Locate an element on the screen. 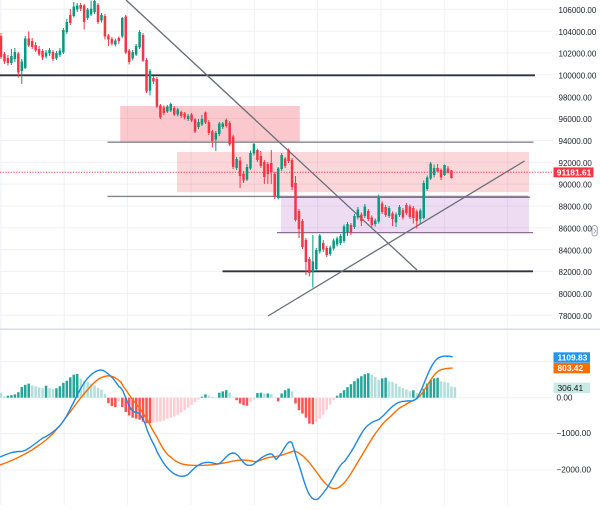  svg-text: 306.41 is located at coordinates (571, 388).